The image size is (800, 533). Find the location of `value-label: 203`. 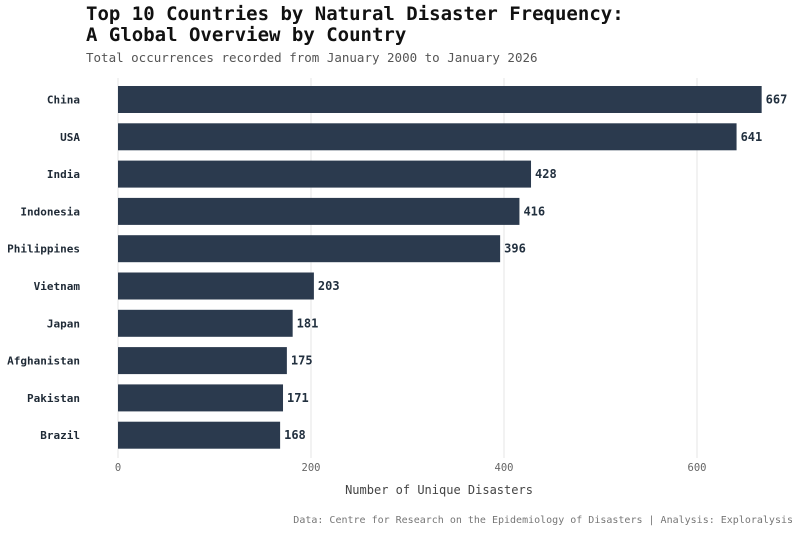

value-label: 203 is located at coordinates (329, 286).